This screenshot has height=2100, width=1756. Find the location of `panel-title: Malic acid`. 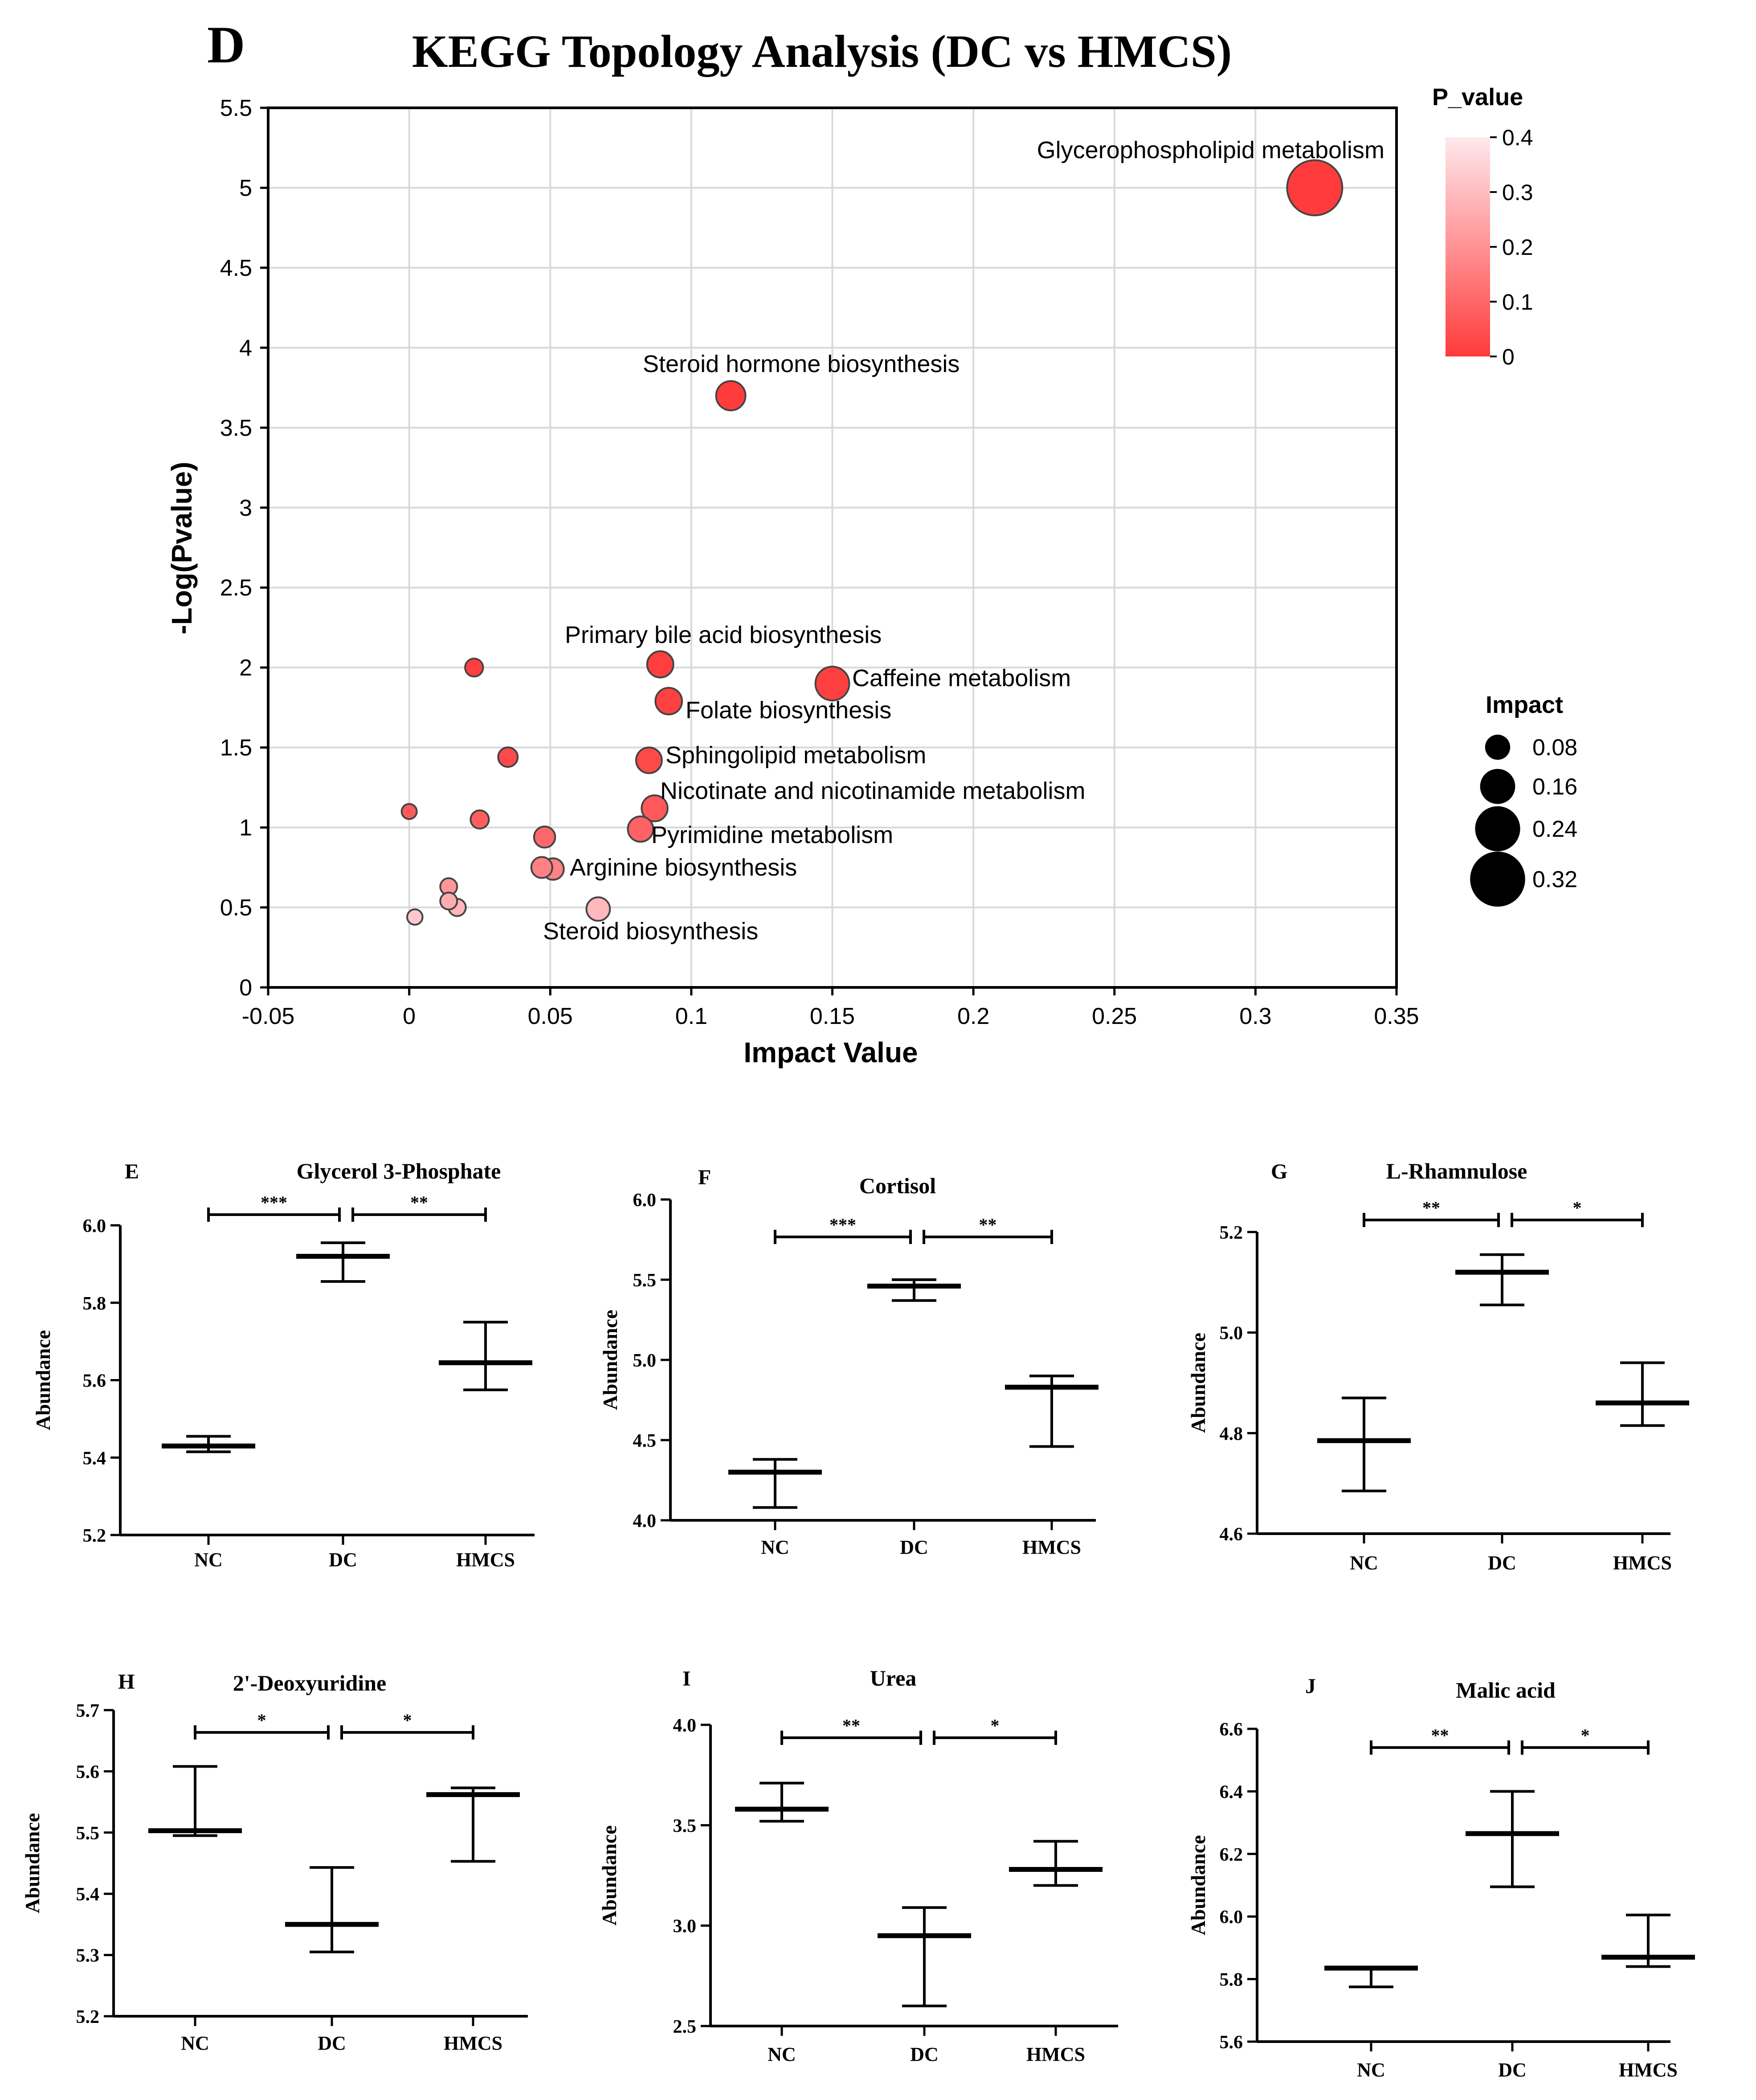

panel-title: Malic acid is located at coordinates (1506, 1690).